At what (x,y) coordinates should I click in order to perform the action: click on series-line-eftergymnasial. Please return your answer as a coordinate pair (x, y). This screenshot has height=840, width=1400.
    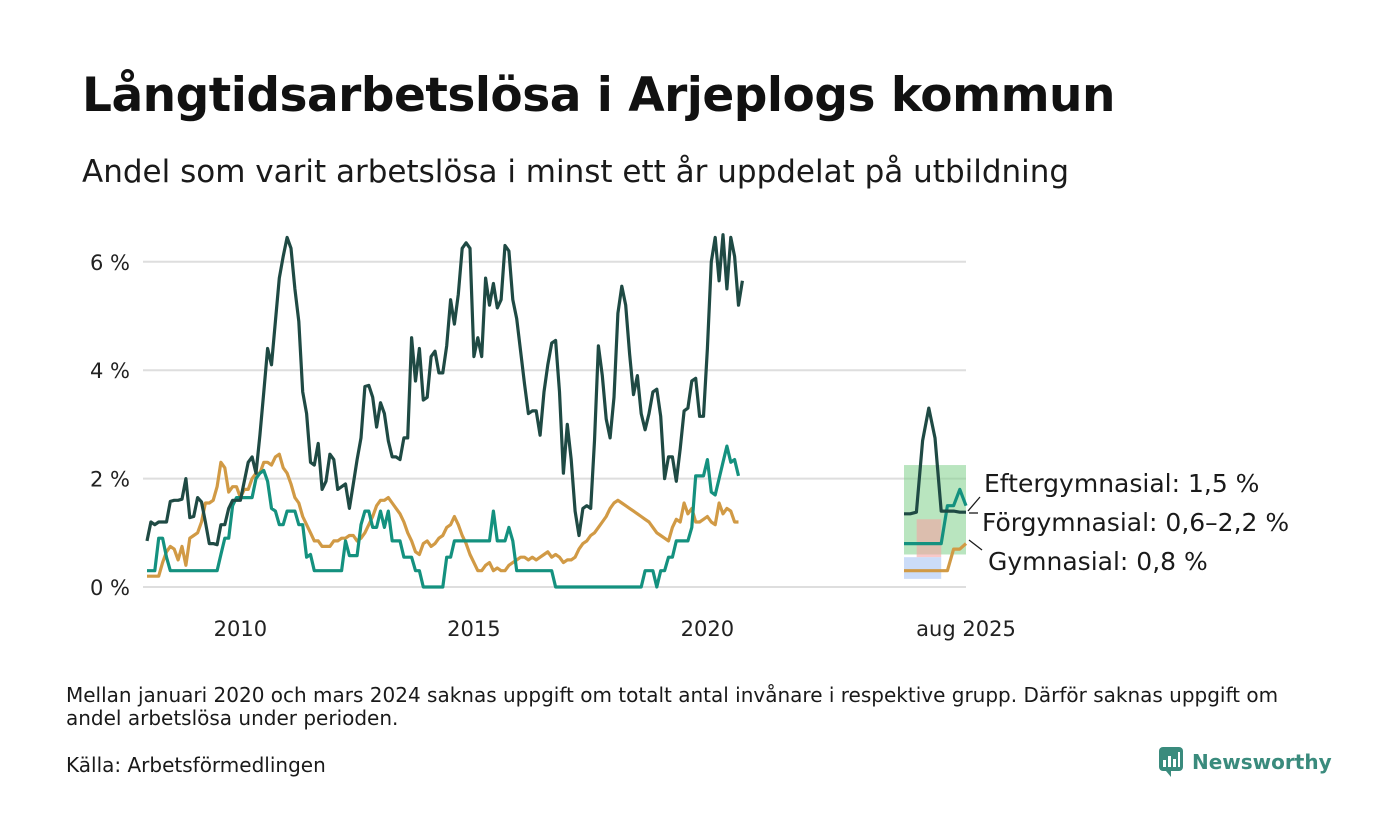
    Looking at the image, I should click on (444, 516).